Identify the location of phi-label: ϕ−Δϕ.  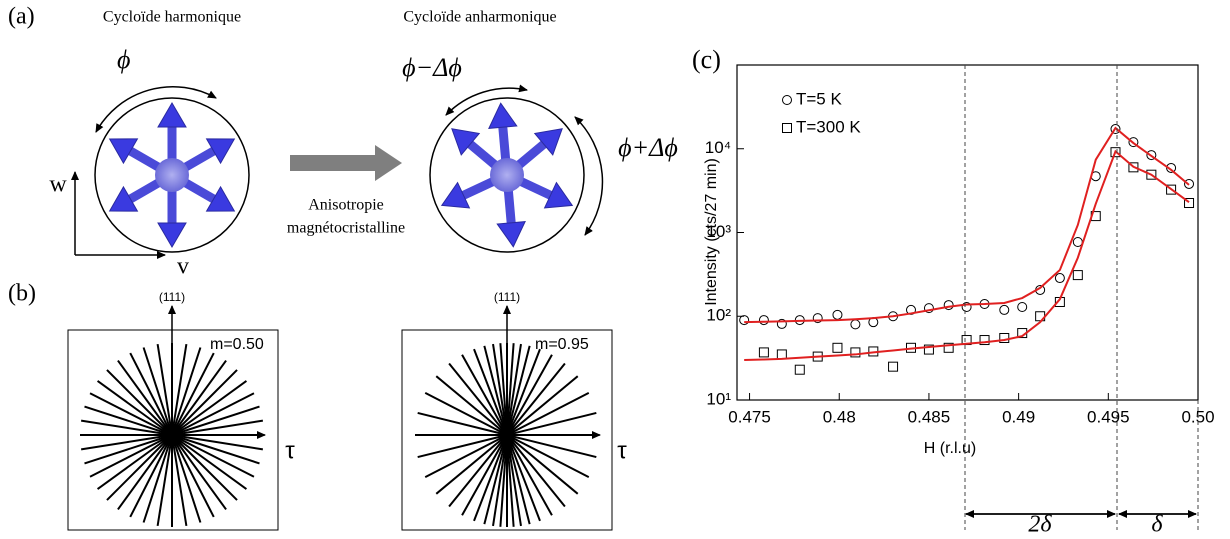
(432, 67).